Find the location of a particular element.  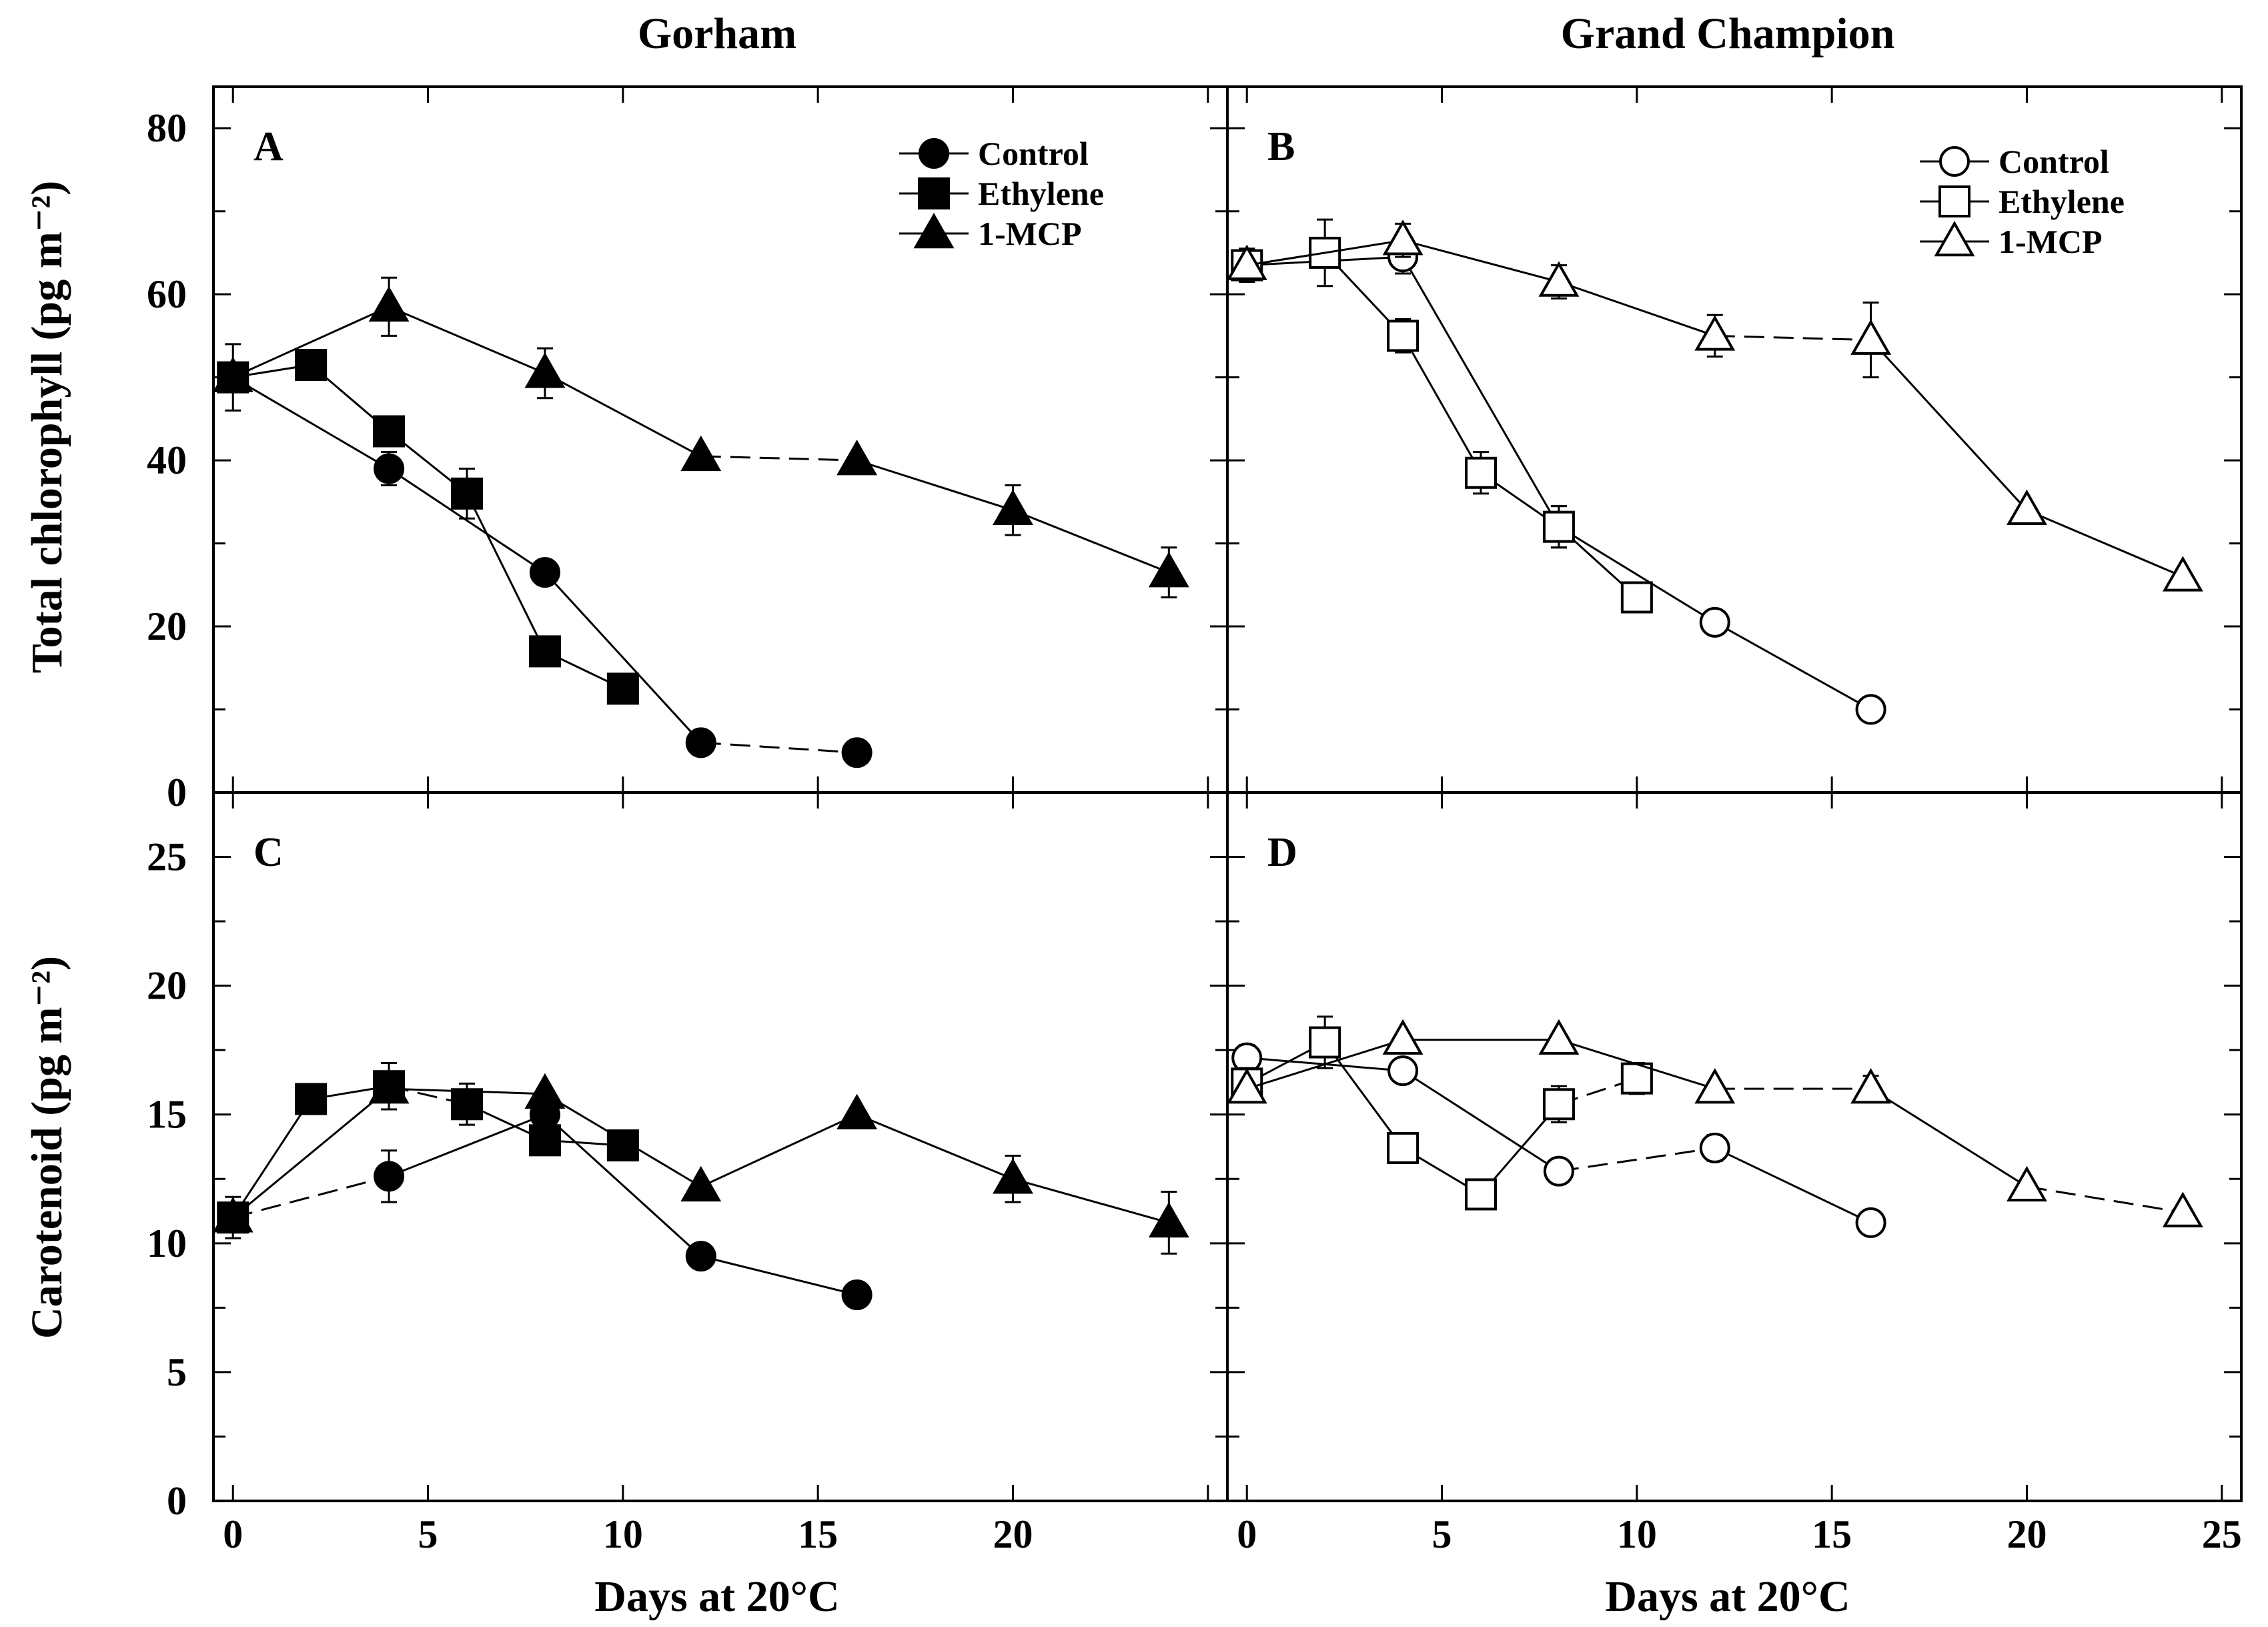

panel-a-ytick-label: 0 is located at coordinates (177, 792).